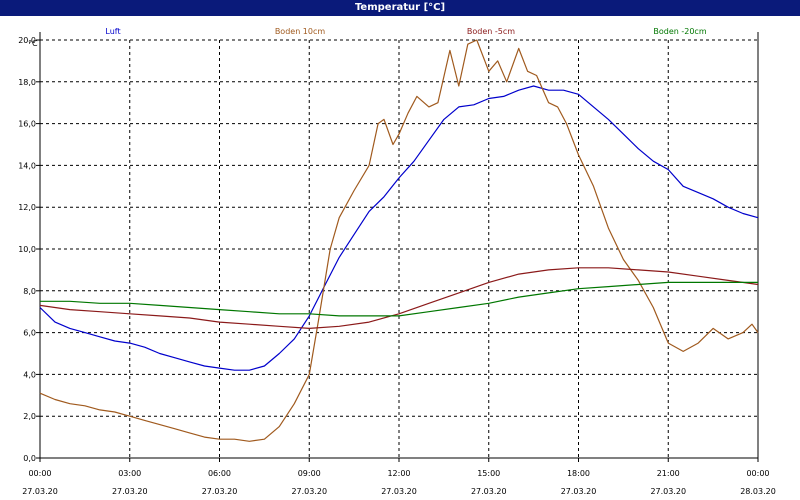 This screenshot has height=500, width=800. Describe the element at coordinates (29, 458) in the screenshot. I see `y-tick-label: 0,0` at that location.